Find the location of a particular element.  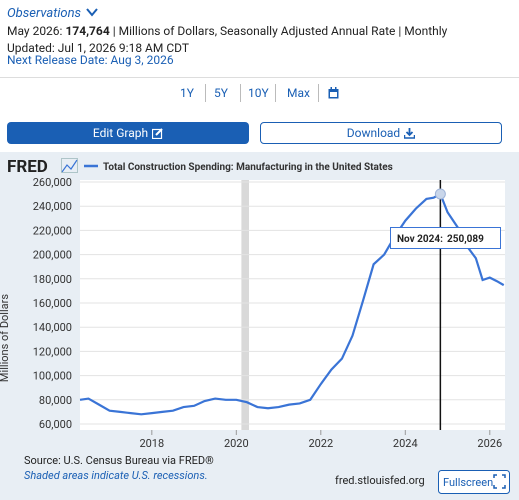

button-label: Edit Graph is located at coordinates (120, 133).